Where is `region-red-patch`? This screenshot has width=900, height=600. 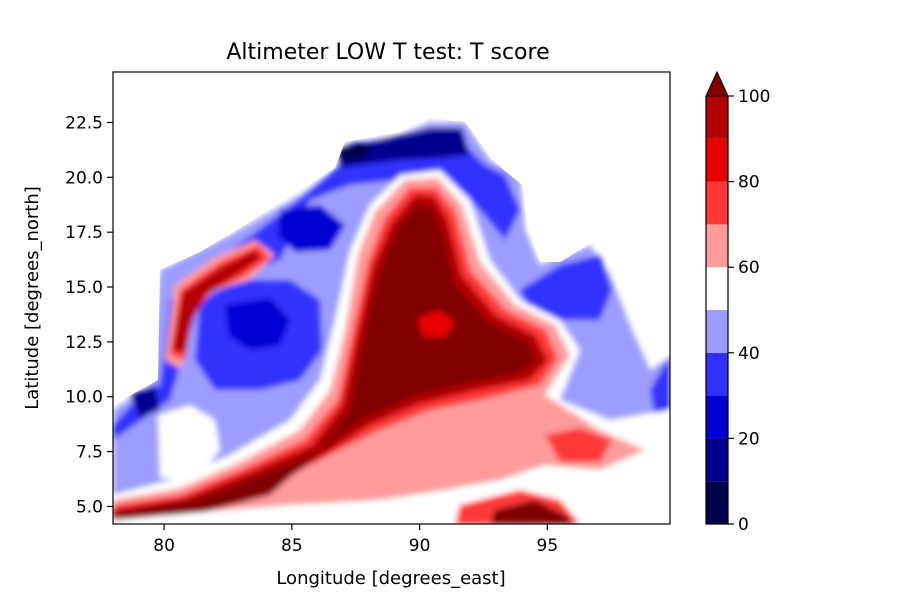 region-red-patch is located at coordinates (436, 324).